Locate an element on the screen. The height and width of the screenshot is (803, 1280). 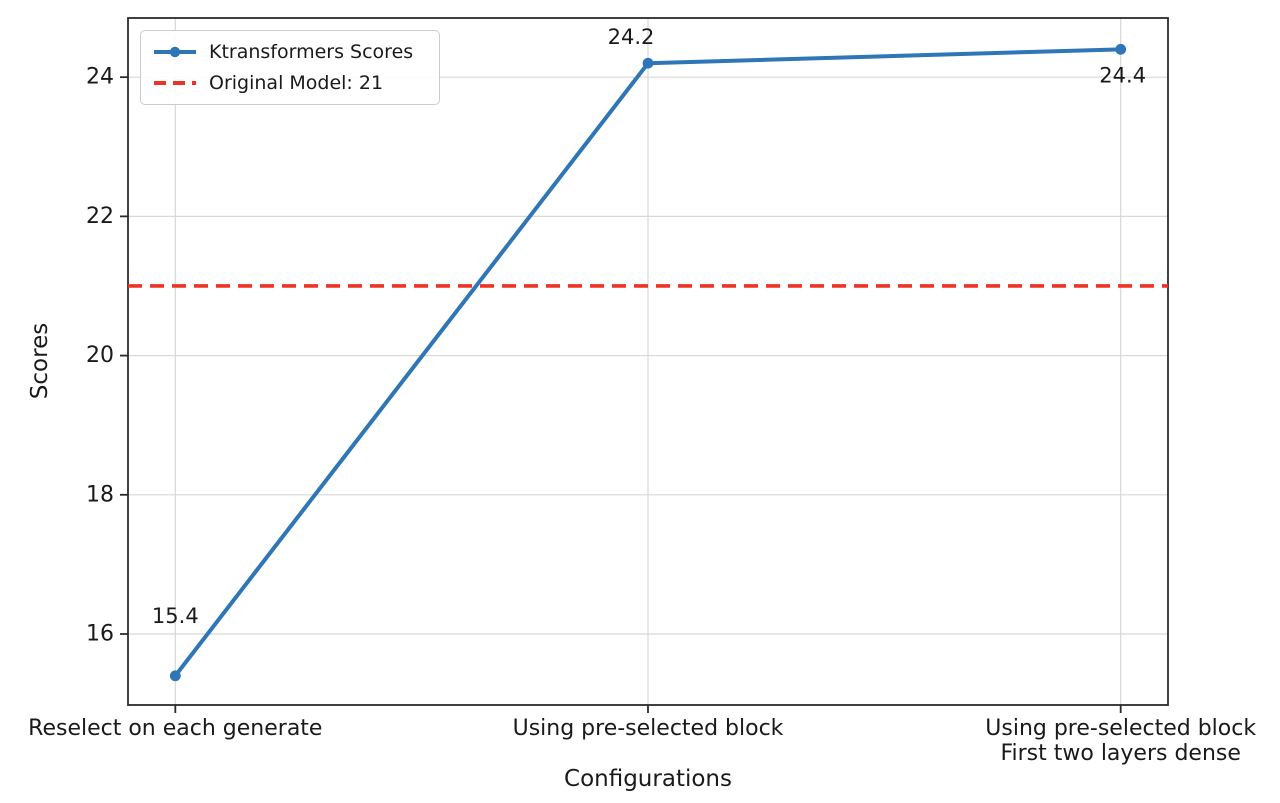
x-axis-label: Configurations is located at coordinates (648, 779).